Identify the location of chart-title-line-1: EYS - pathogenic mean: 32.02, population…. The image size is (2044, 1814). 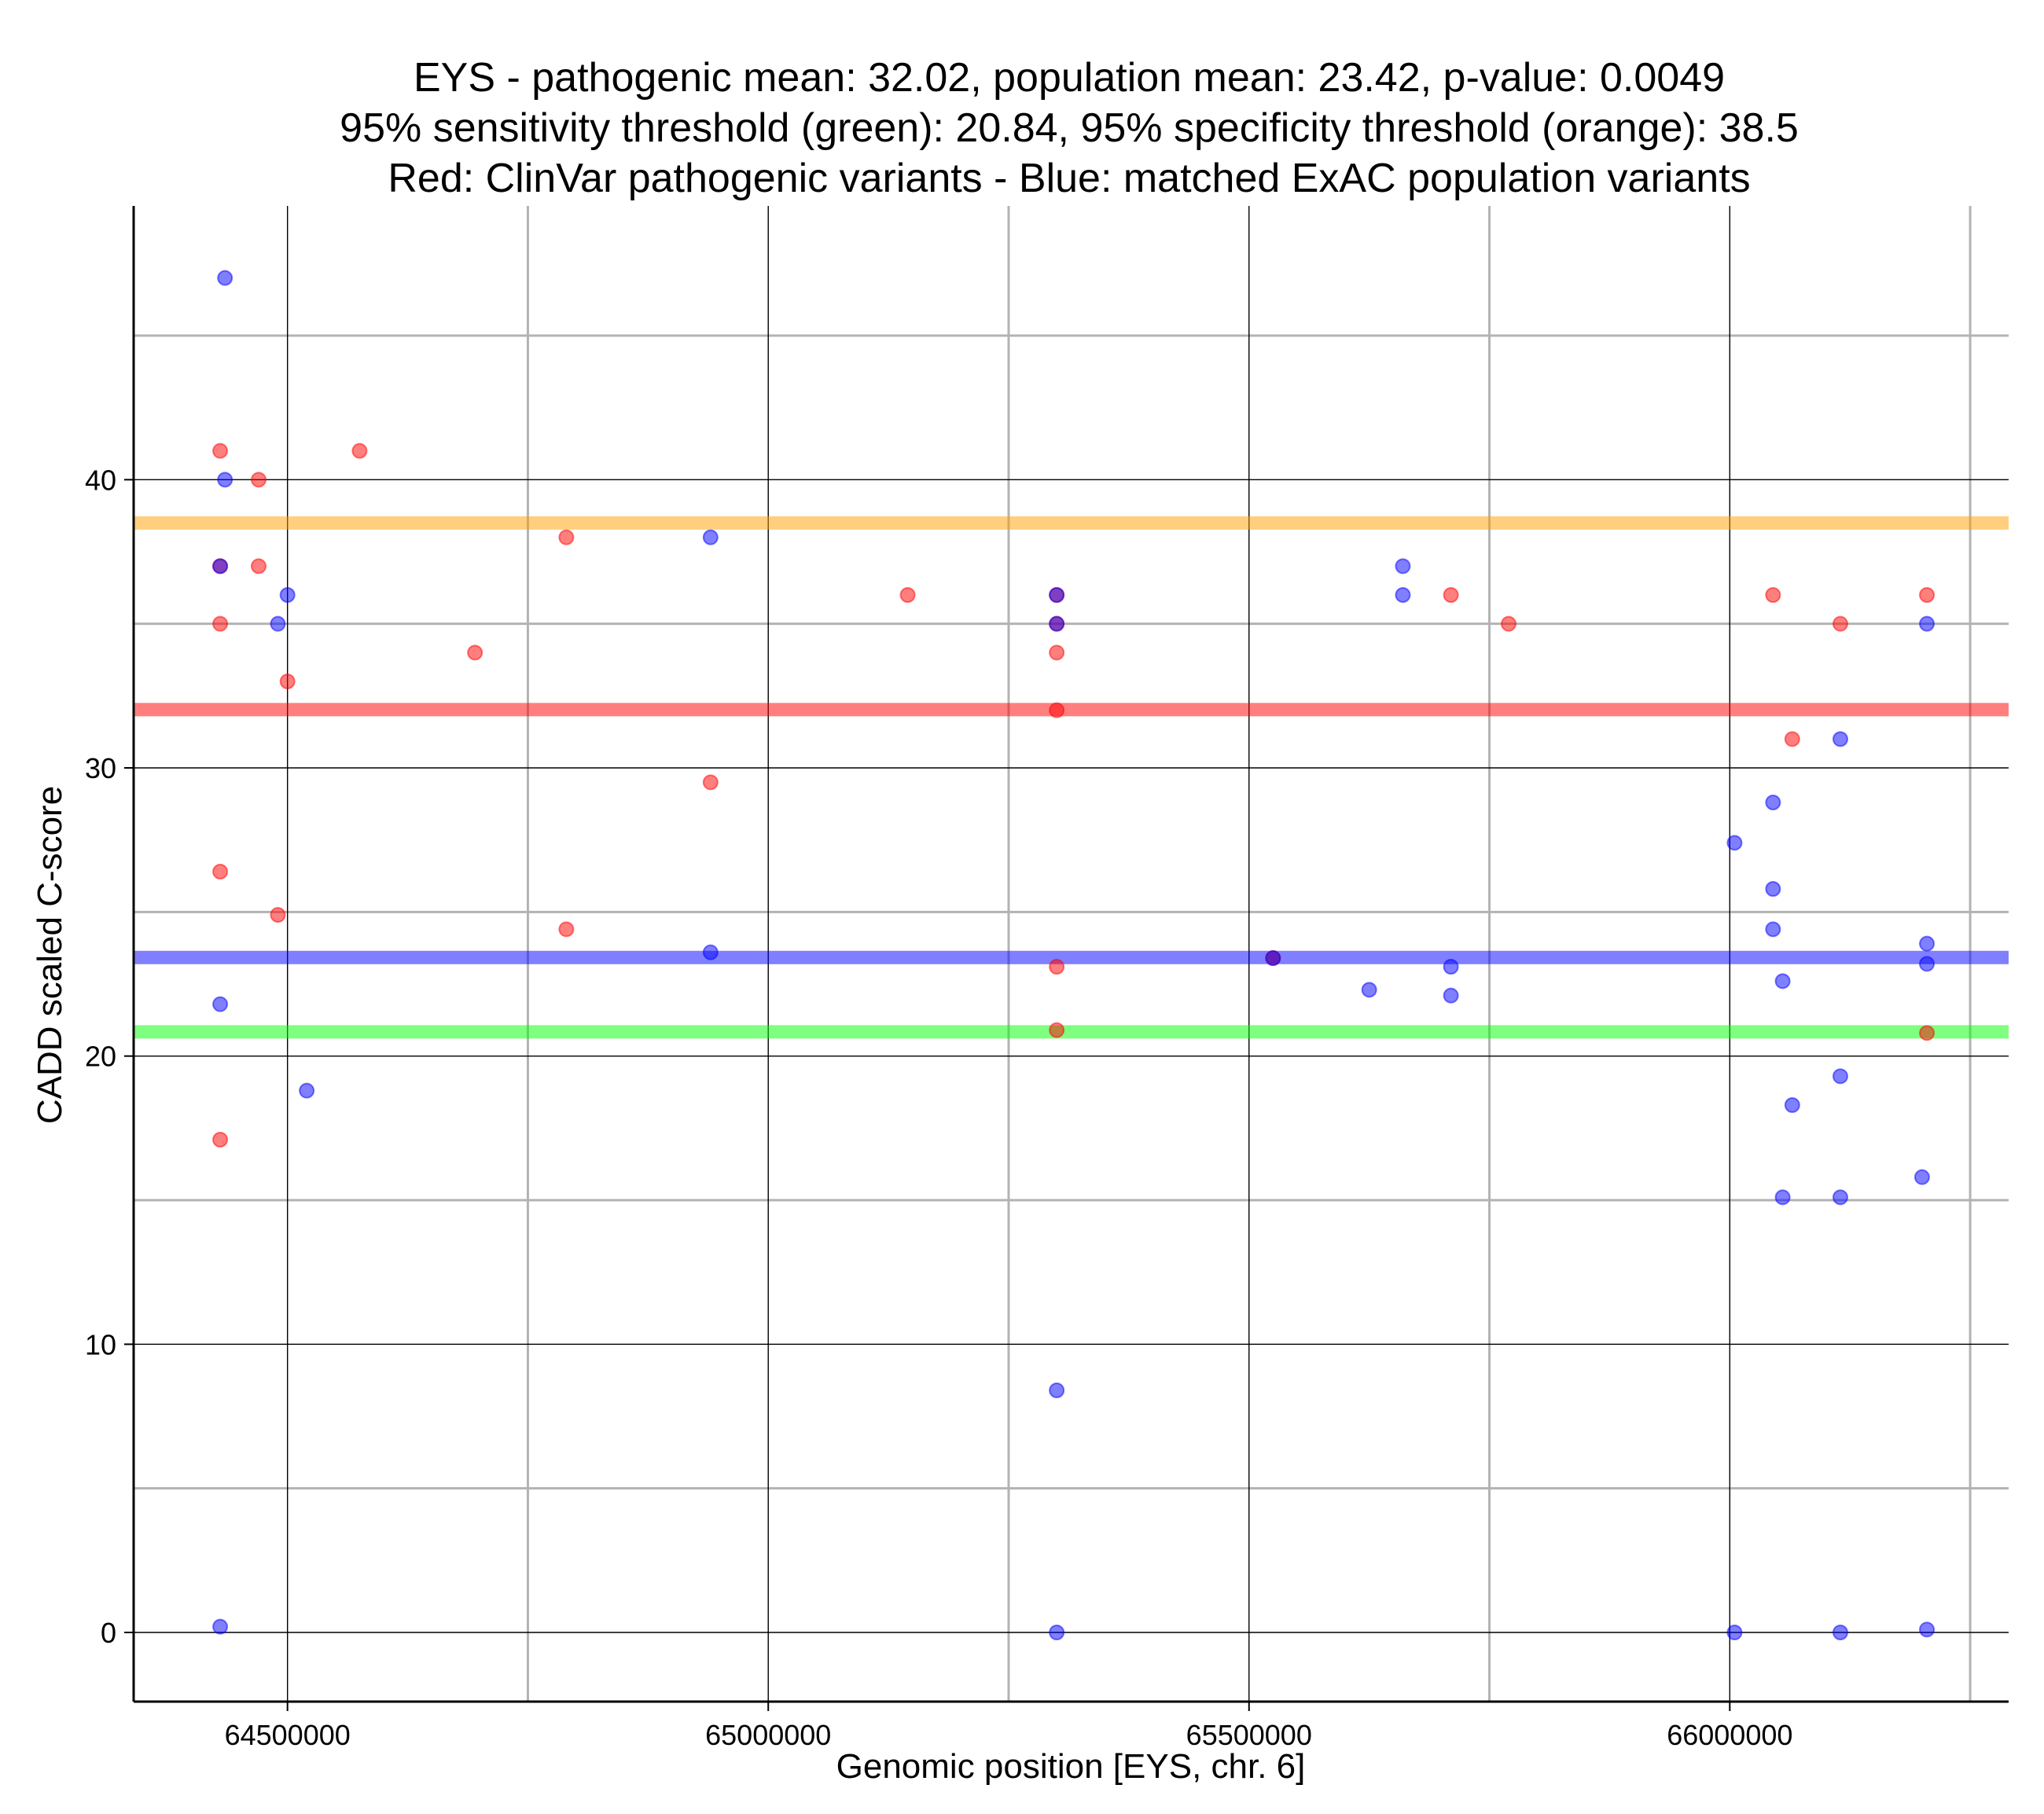
(1069, 78).